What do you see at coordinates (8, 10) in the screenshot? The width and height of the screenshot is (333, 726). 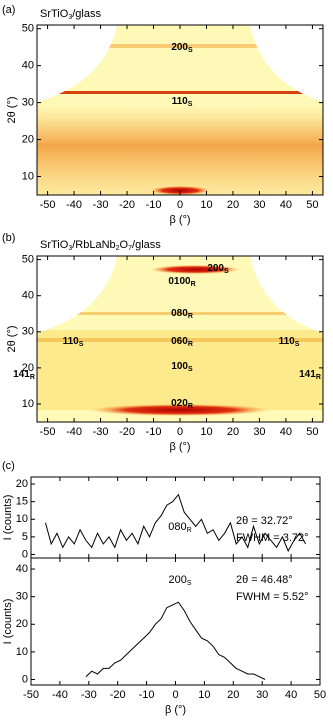 I see `panel-label: (a)` at bounding box center [8, 10].